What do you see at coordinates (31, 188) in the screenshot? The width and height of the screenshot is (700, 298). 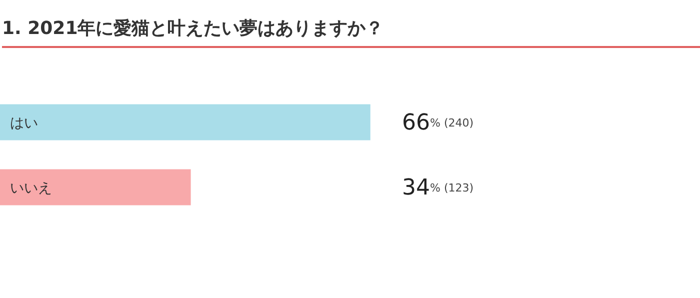 I see `y-tick-label: いいえ` at bounding box center [31, 188].